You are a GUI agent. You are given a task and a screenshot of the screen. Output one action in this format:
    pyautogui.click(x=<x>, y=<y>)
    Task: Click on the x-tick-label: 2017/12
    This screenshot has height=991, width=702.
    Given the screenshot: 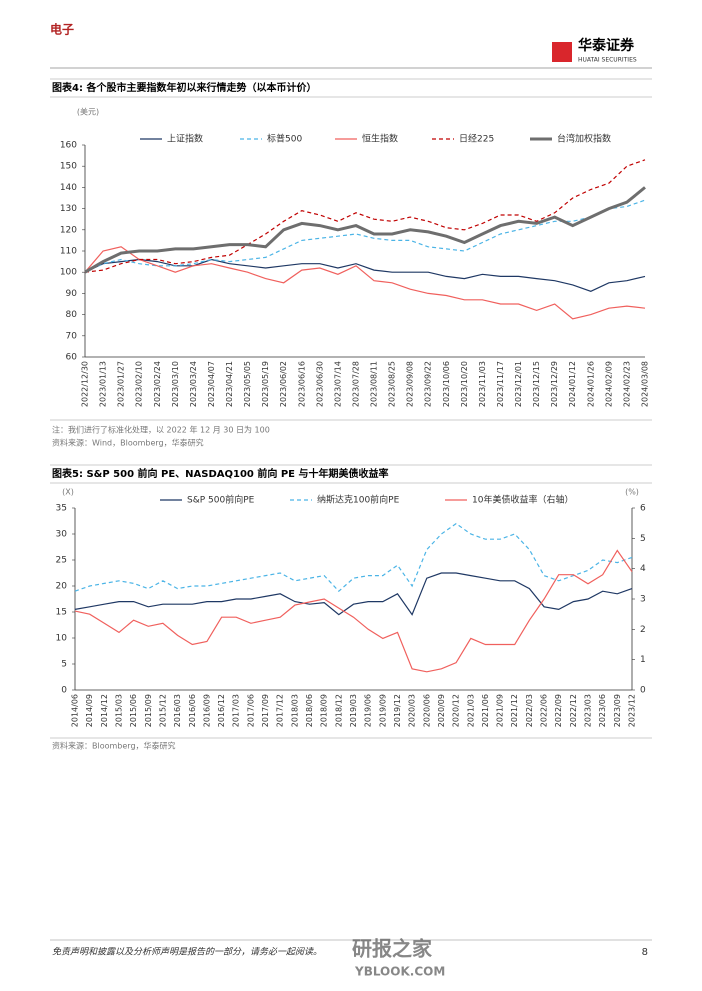 What is the action you would take?
    pyautogui.click(x=280, y=710)
    